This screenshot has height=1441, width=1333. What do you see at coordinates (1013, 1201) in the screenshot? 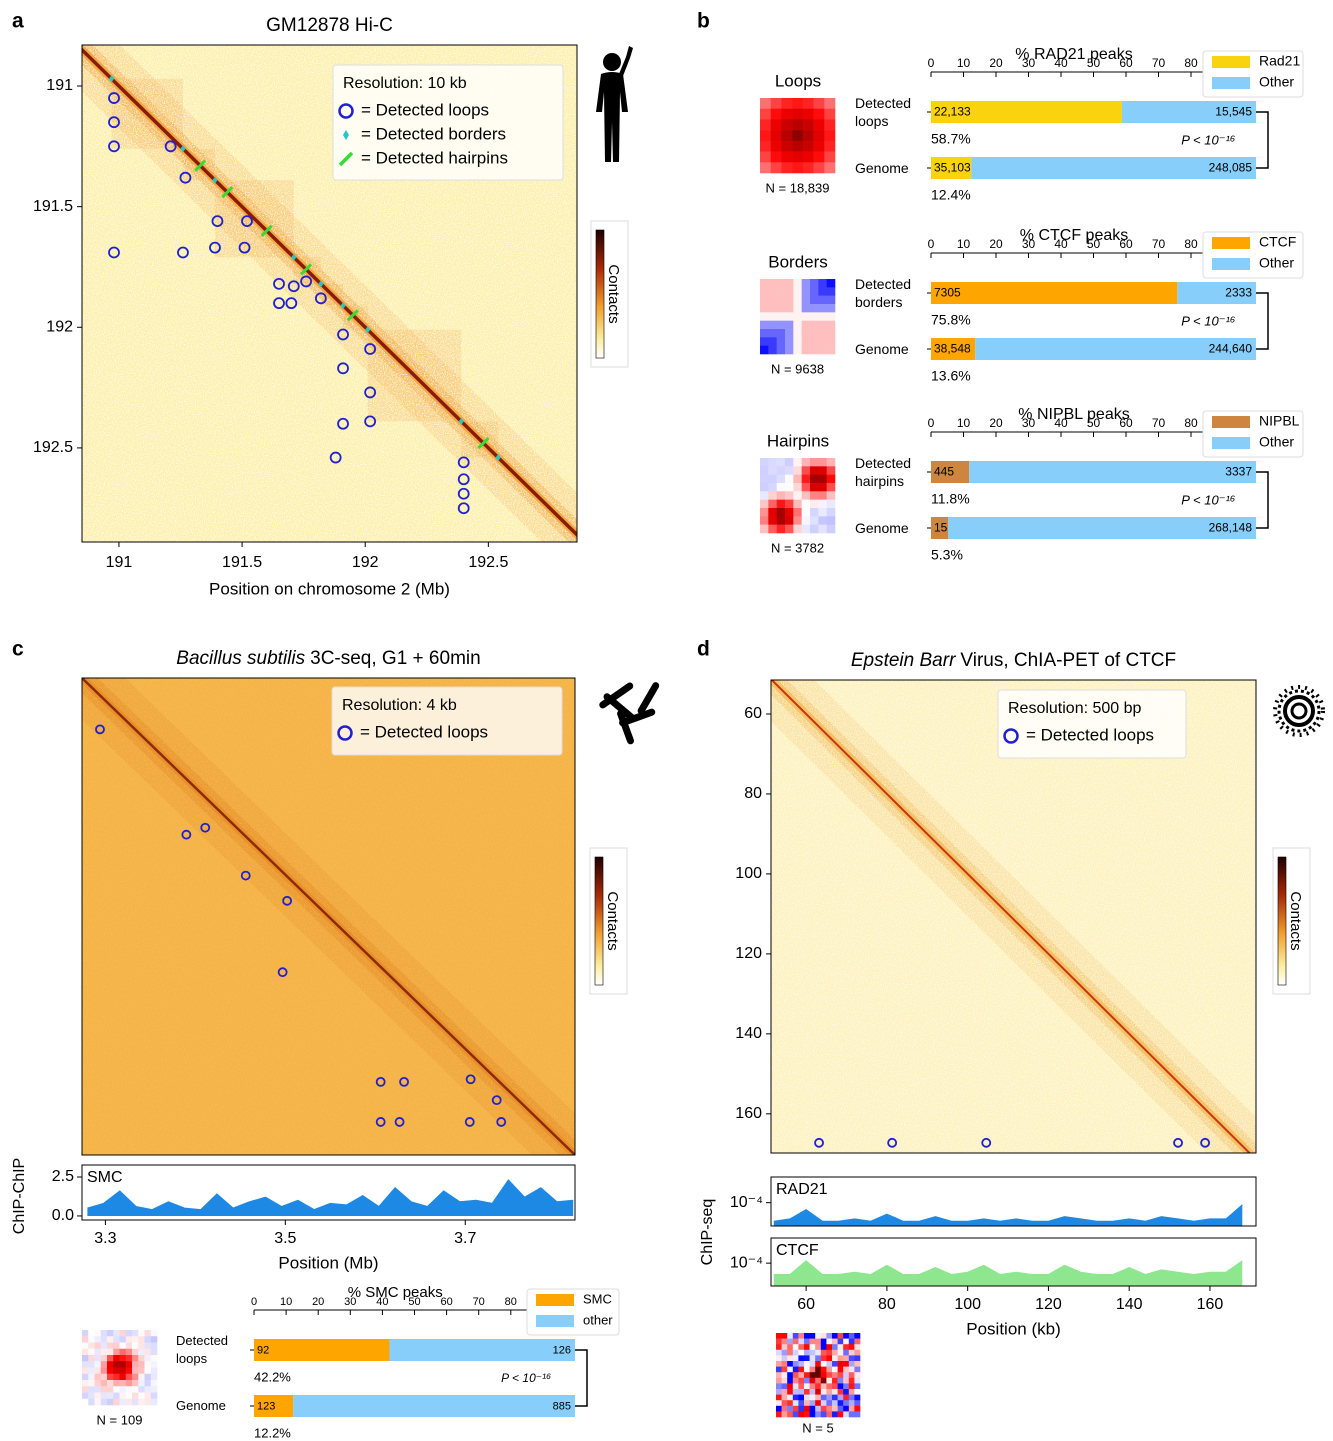
I see `track-frame` at bounding box center [1013, 1201].